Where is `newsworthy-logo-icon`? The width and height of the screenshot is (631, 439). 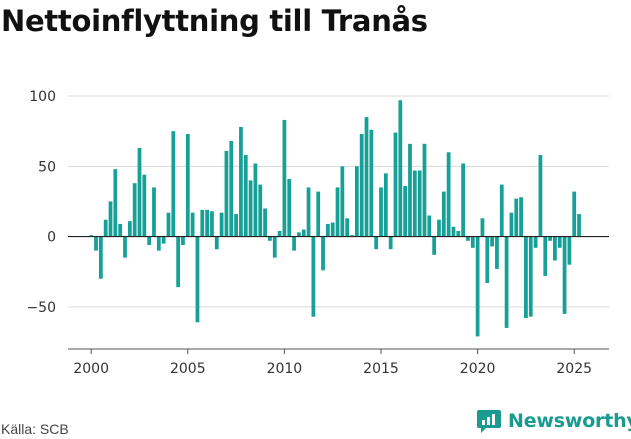
newsworthy-logo-icon is located at coordinates (489, 421).